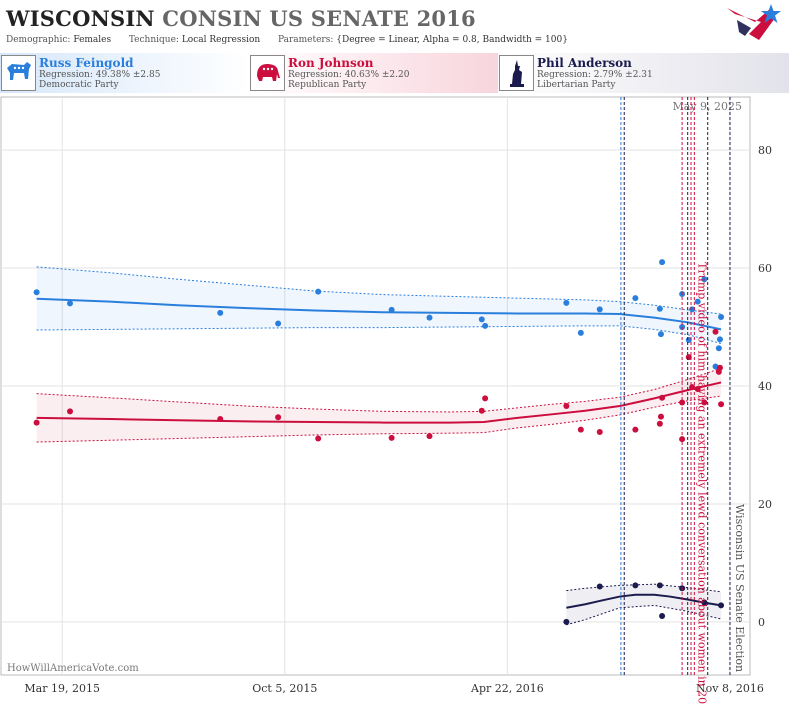 The height and width of the screenshot is (704, 789). What do you see at coordinates (349, 75) in the screenshot?
I see `candidate-regression: Regression: 40.63% ±2.20` at bounding box center [349, 75].